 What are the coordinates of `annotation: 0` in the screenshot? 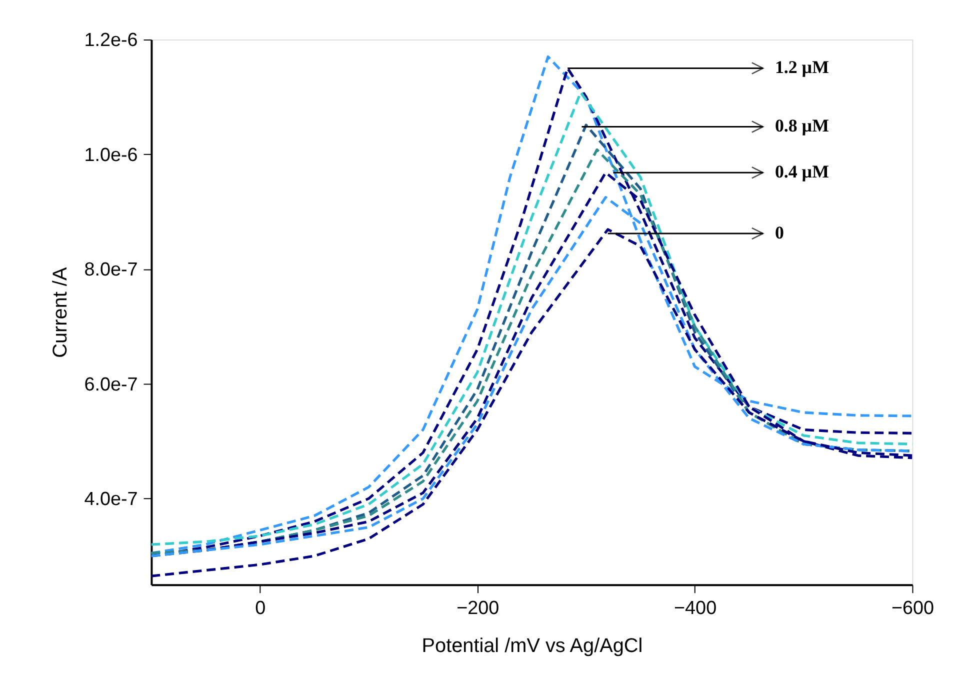 It's located at (779, 232).